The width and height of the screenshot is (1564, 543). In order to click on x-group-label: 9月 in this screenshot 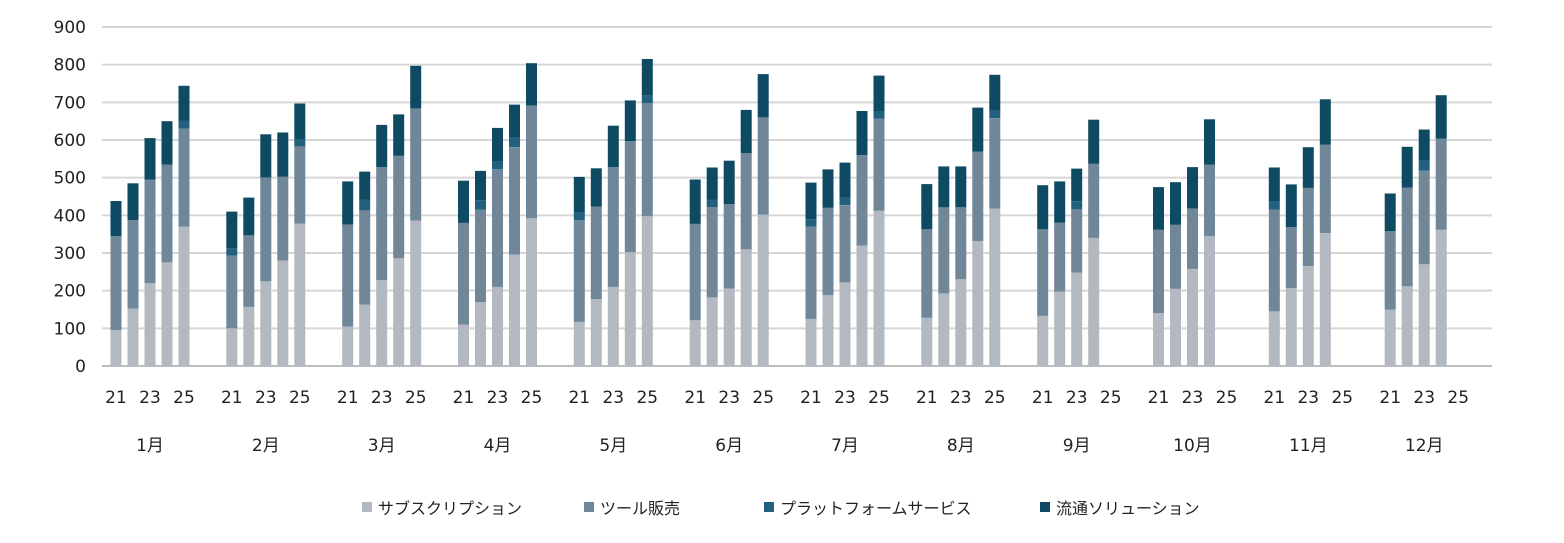, I will do `click(1077, 446)`.